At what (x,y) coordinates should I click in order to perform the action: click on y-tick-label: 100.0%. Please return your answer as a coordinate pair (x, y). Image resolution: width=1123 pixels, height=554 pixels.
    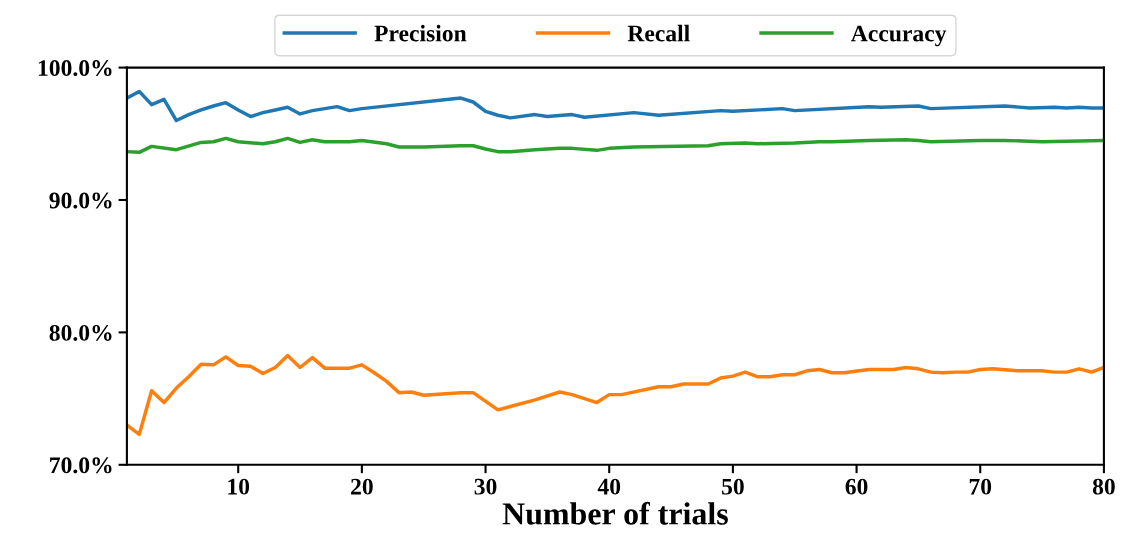
    Looking at the image, I should click on (75, 68).